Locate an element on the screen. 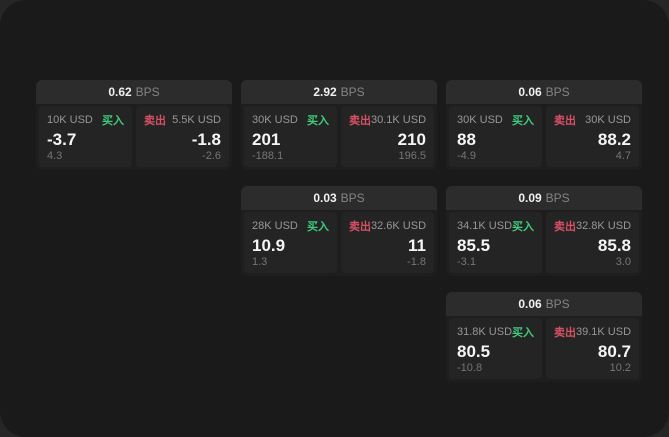  sell-delta: 3.0 is located at coordinates (623, 262).